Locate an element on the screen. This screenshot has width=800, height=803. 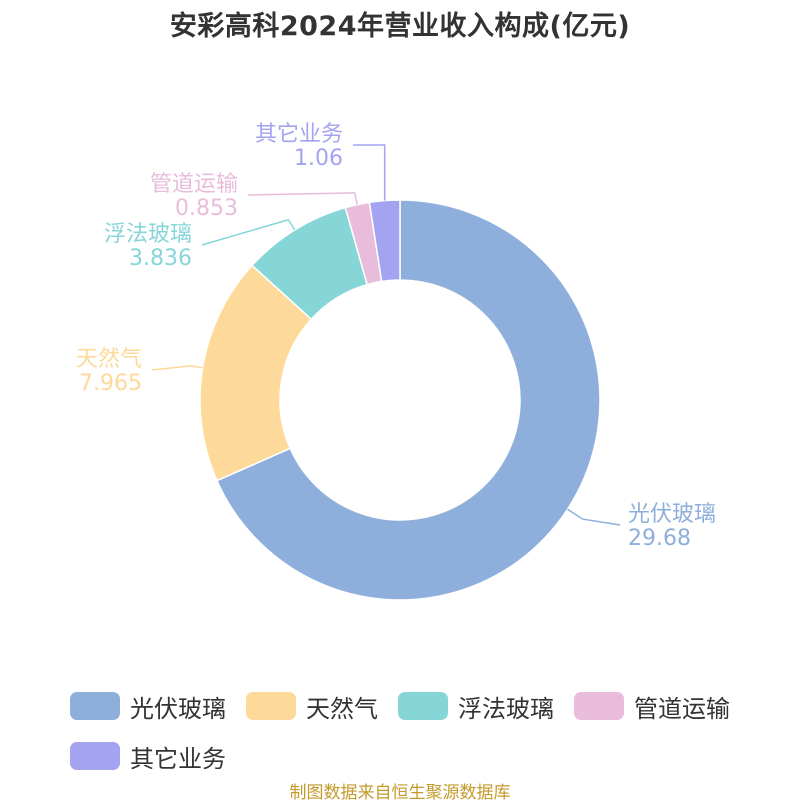
legend-label: 天然气 is located at coordinates (342, 708).